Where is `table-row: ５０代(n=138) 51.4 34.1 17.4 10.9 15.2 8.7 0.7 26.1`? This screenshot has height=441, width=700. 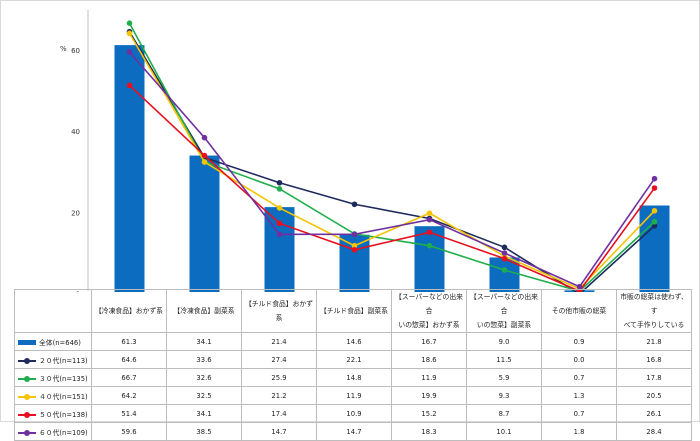
table-row: ５０代(n=138) 51.4 34.1 17.4 10.9 15.2 8.7 0.7 26.1 is located at coordinates (353, 413).